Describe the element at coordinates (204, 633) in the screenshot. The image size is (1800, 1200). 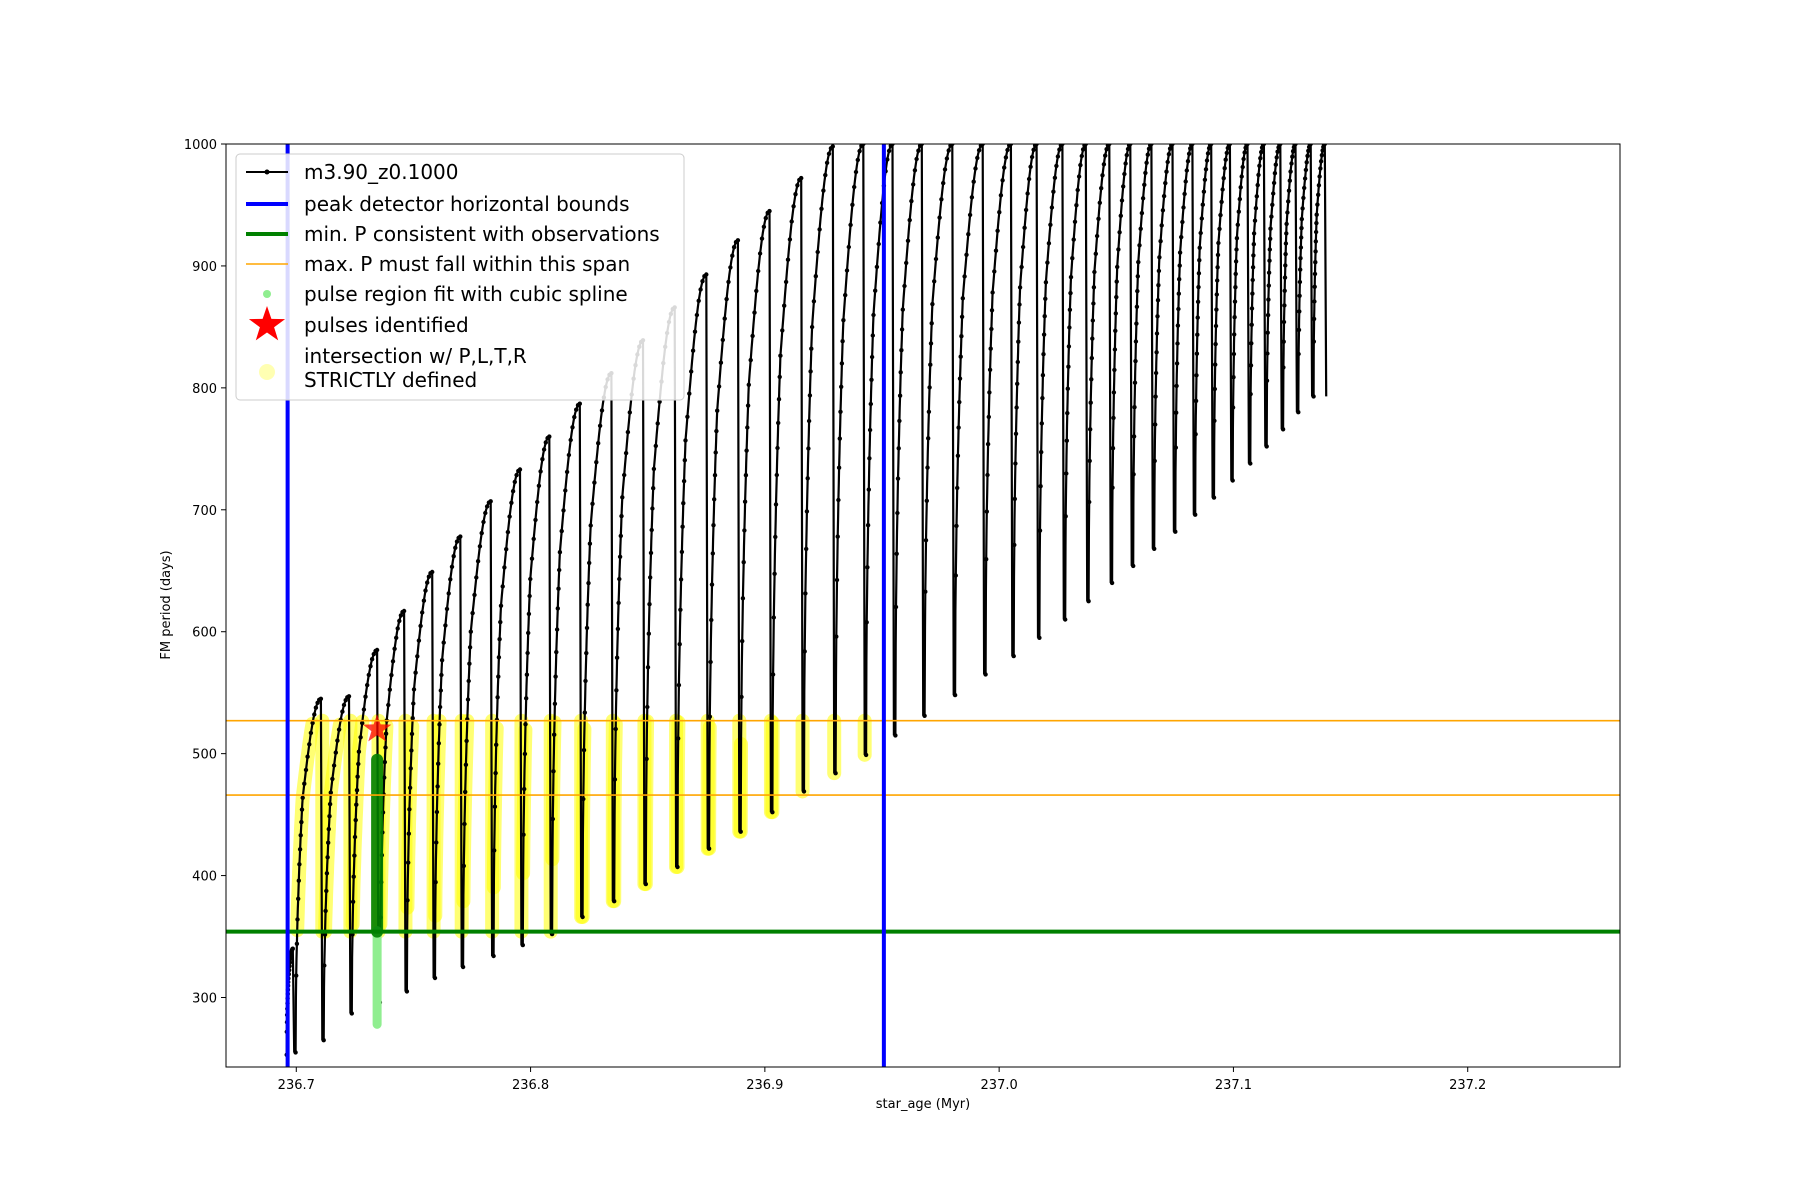
I see `y-tick-label-3: 600` at that location.